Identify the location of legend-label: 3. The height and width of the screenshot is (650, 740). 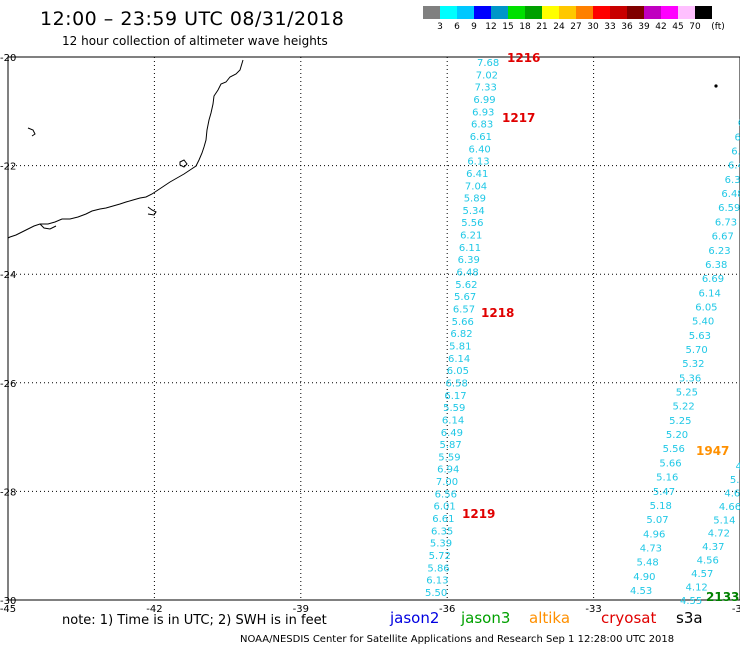
(440, 27).